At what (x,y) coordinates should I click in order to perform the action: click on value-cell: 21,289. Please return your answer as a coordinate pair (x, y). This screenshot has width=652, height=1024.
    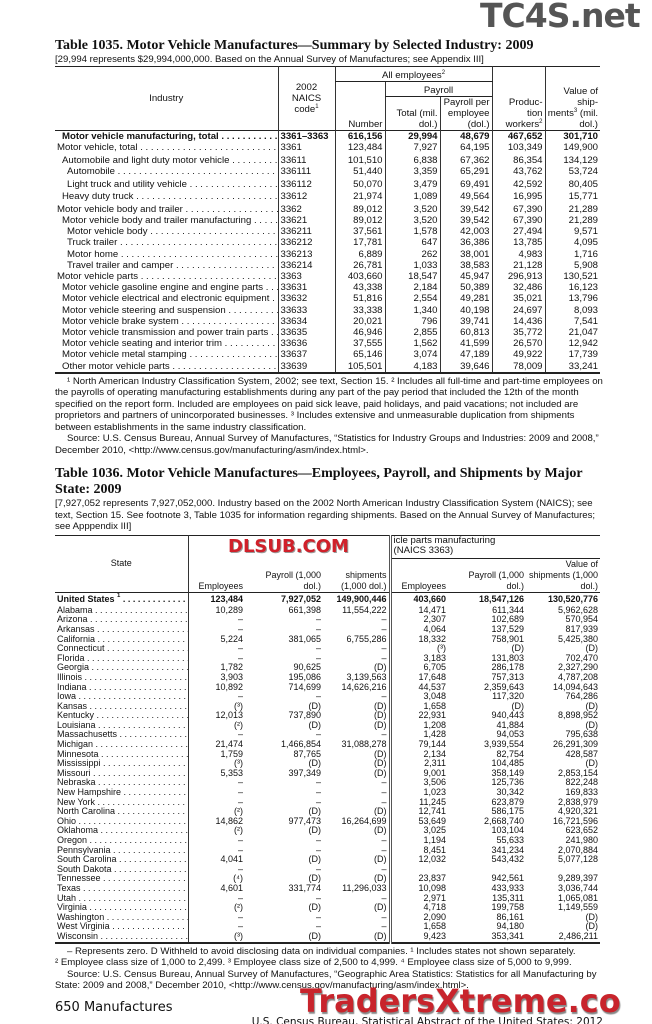
    Looking at the image, I should click on (572, 220).